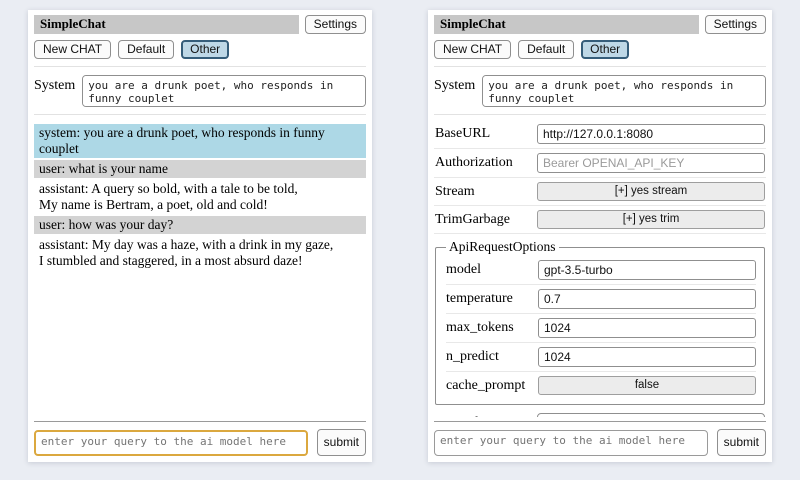 The height and width of the screenshot is (480, 800). Describe the element at coordinates (647, 357) in the screenshot. I see `n-predict-input` at that location.